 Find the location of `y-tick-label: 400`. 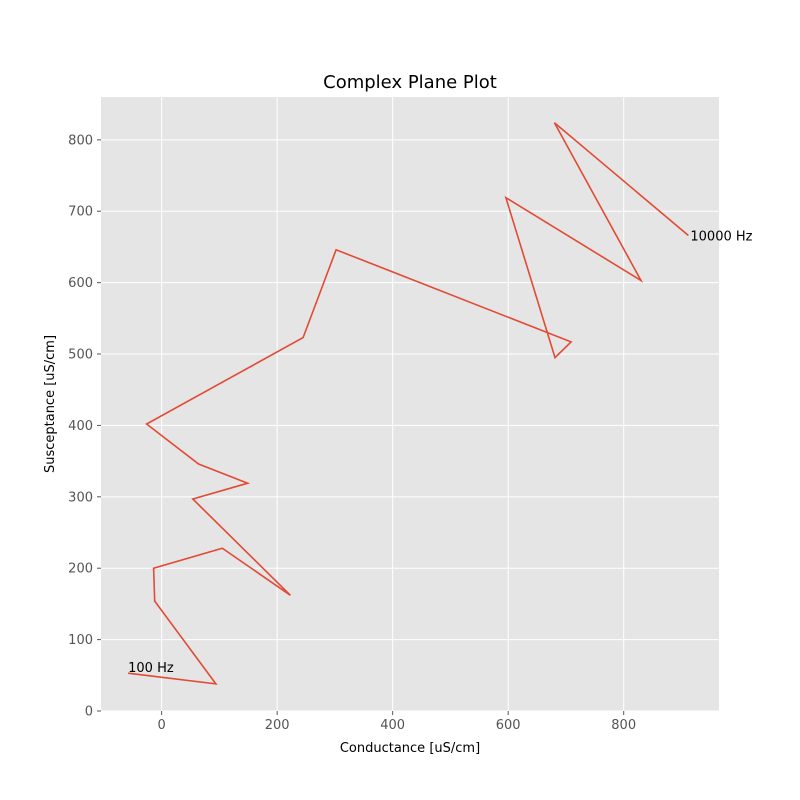

y-tick-label: 400 is located at coordinates (80, 426).